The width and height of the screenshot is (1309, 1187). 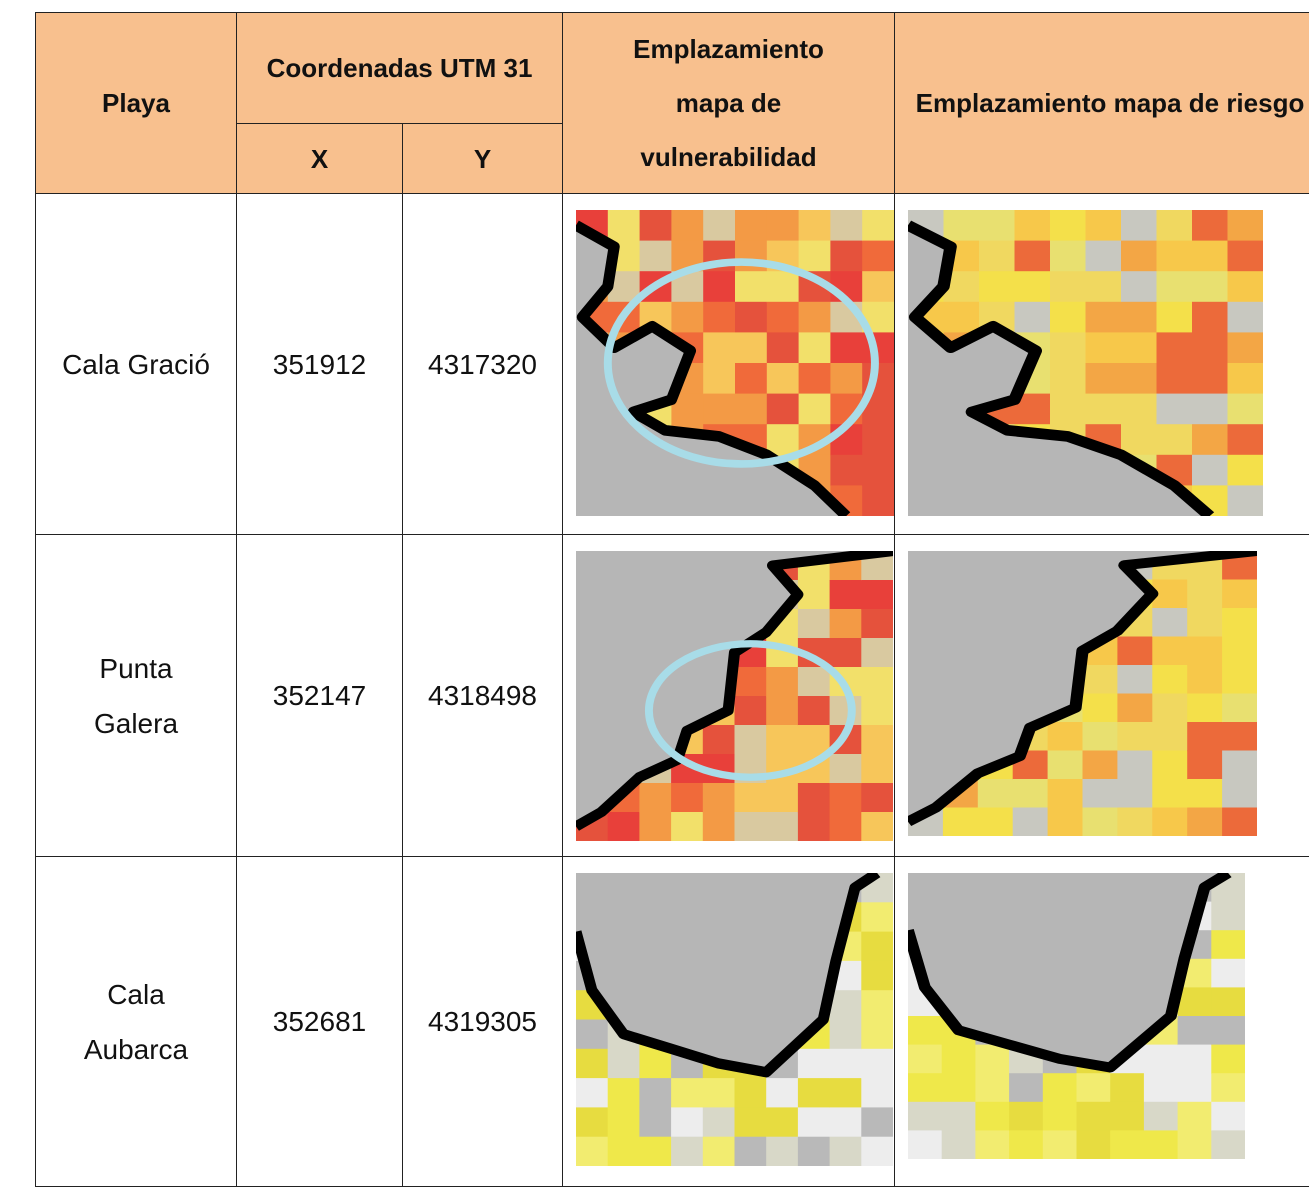 I want to click on cell: Punta Galera, so click(x=136, y=696).